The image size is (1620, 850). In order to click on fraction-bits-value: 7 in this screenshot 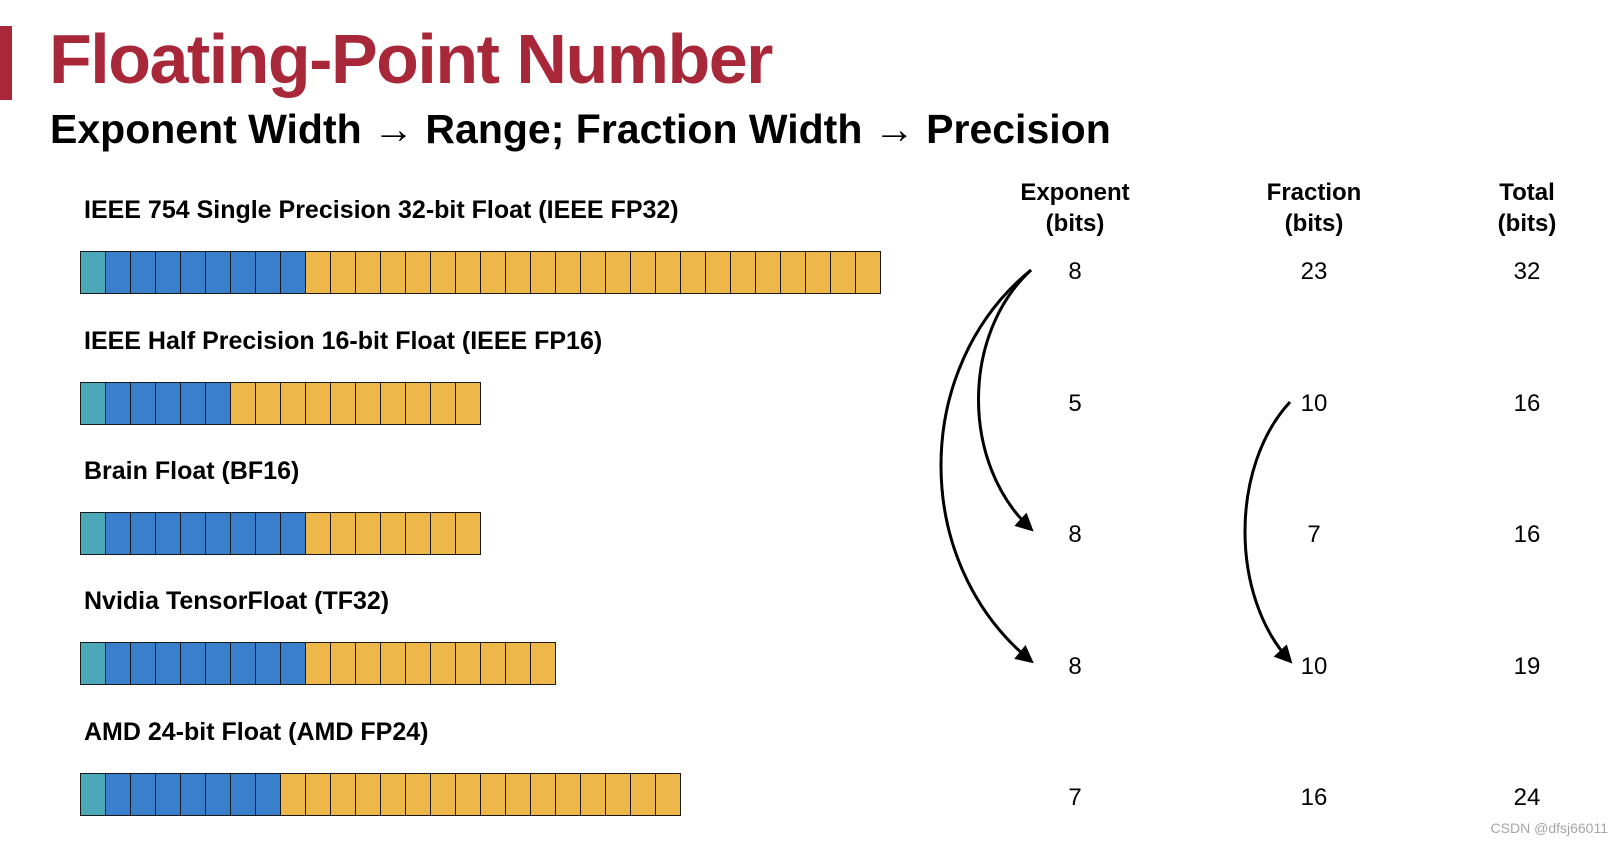, I will do `click(1314, 534)`.